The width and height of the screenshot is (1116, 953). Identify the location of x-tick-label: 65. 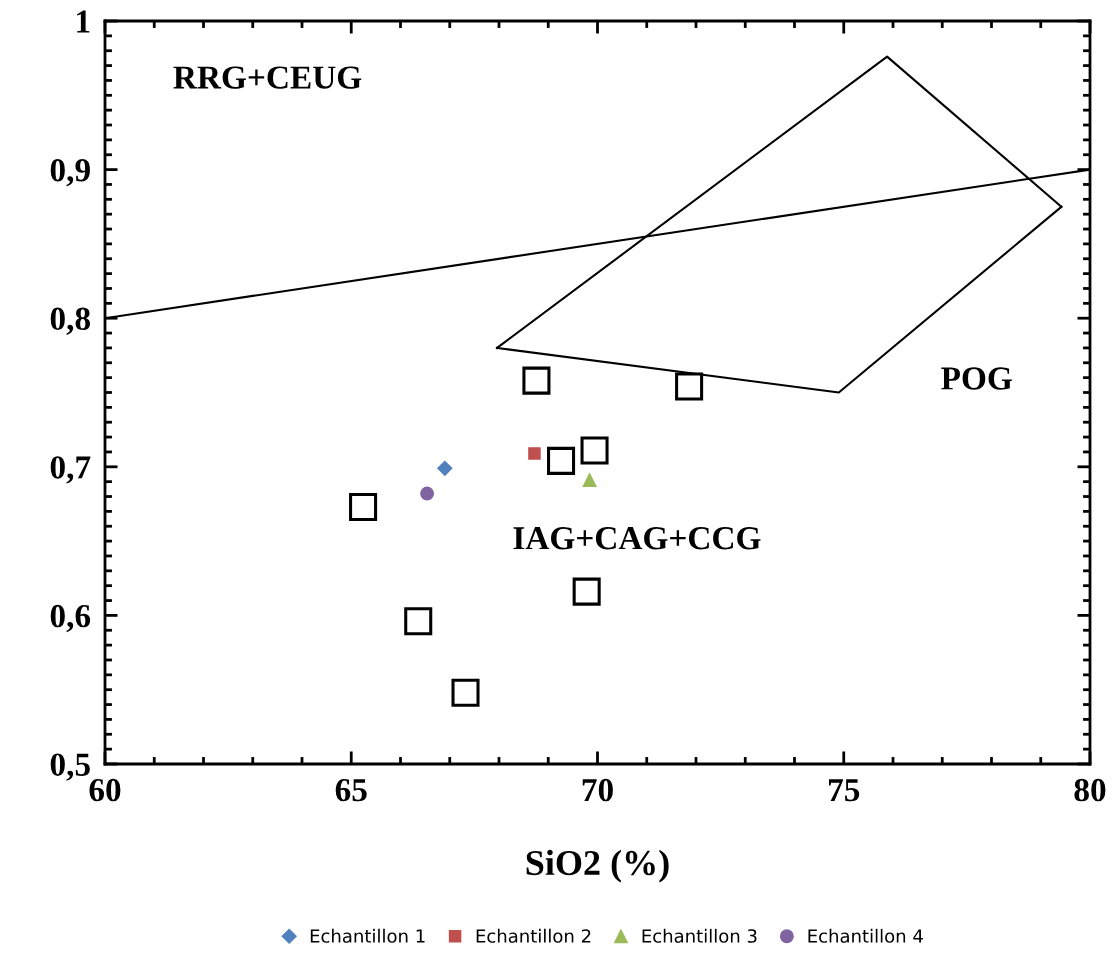
(351, 790).